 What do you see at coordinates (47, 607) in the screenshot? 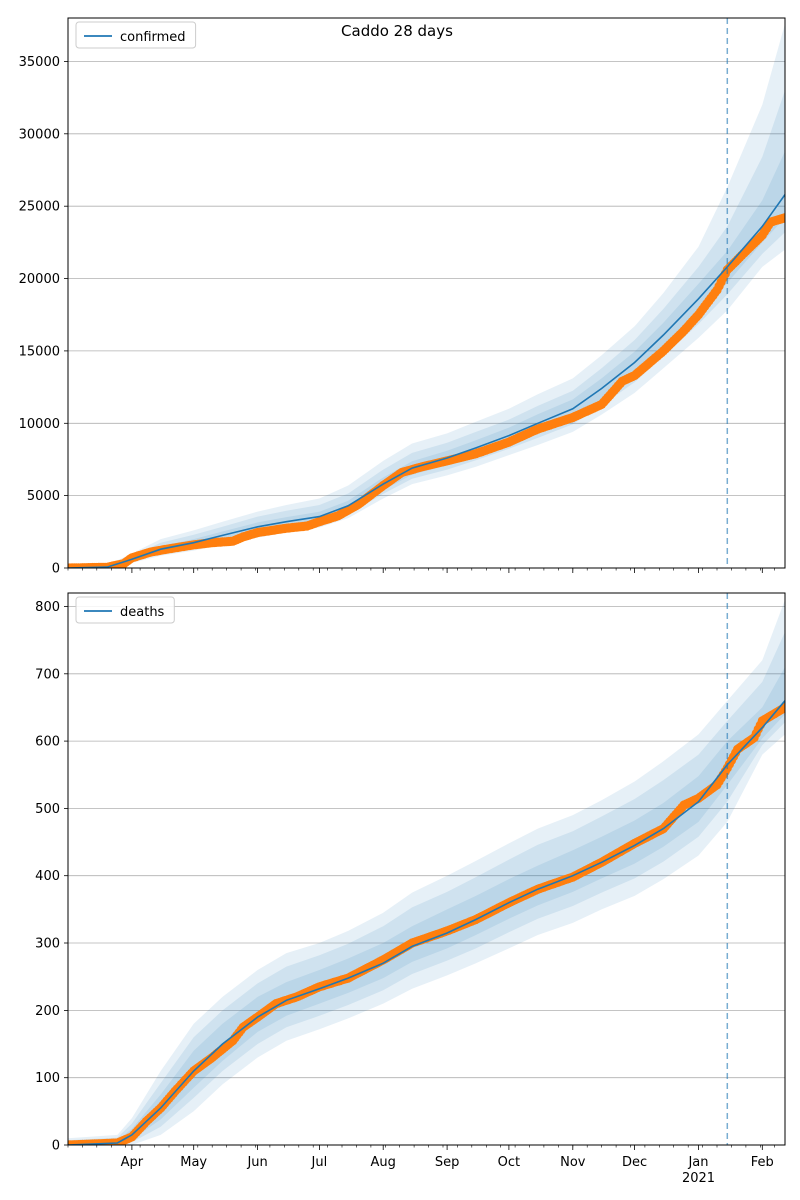
I see `y-tick-label: 800` at bounding box center [47, 607].